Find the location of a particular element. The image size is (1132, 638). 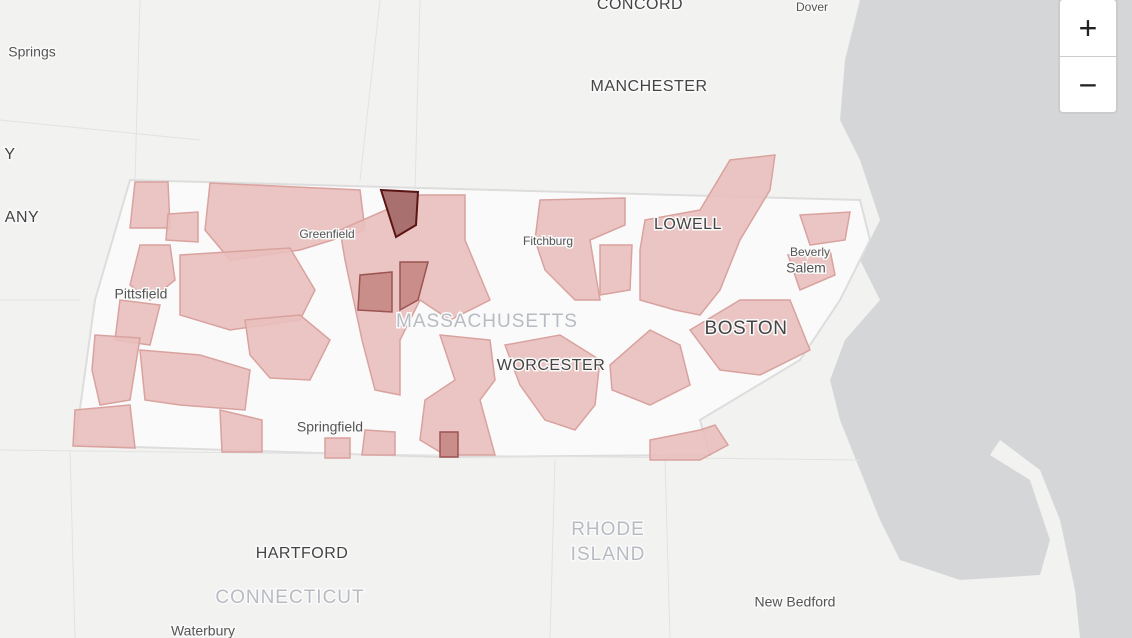

map-label: ANY is located at coordinates (22, 217).